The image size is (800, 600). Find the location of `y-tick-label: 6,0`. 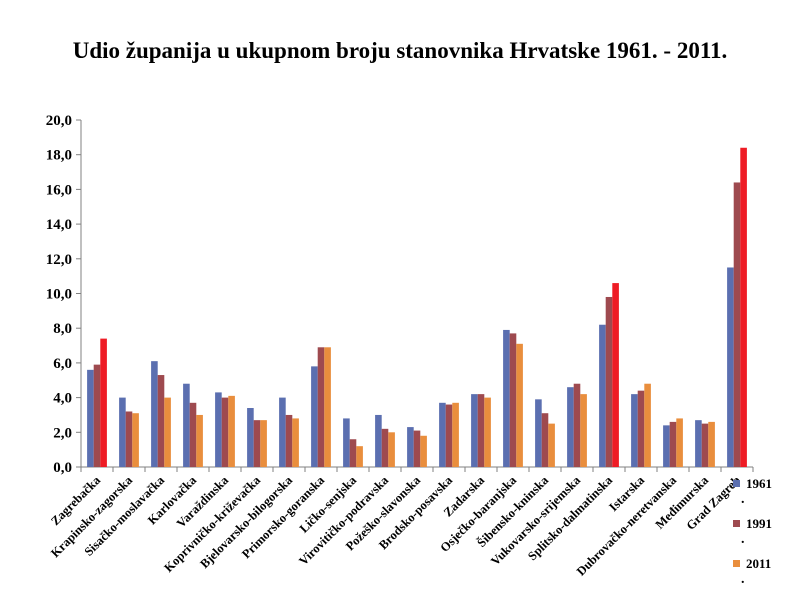

y-tick-label: 6,0 is located at coordinates (62, 364).